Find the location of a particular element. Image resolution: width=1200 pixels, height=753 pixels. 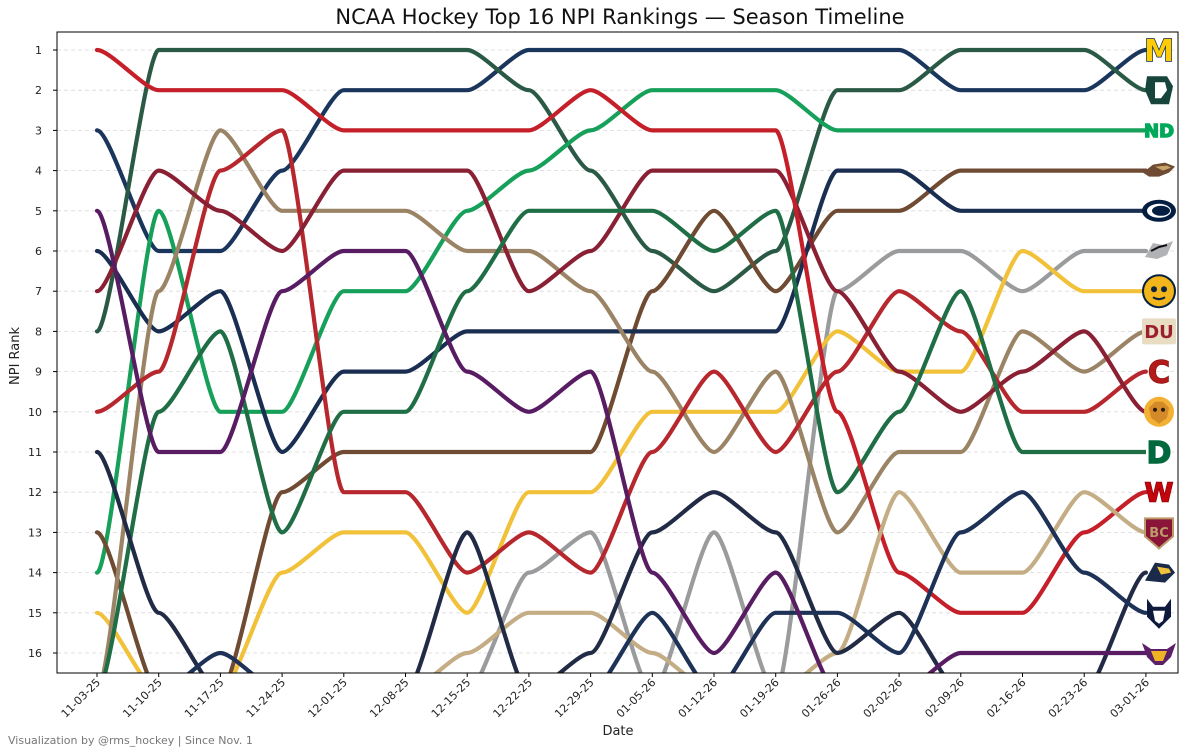

x-tick-label: 03-01-26 is located at coordinates (1130, 698).